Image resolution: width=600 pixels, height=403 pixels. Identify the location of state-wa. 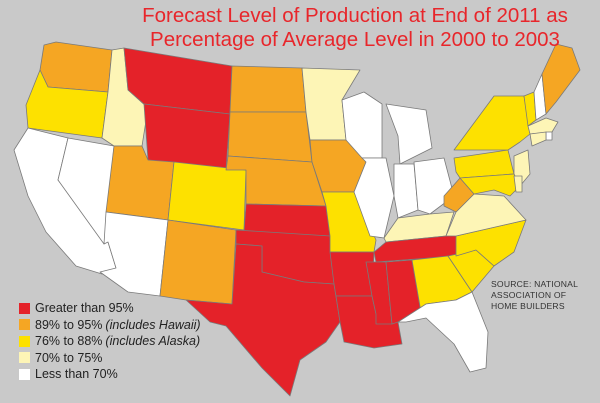
(76, 67).